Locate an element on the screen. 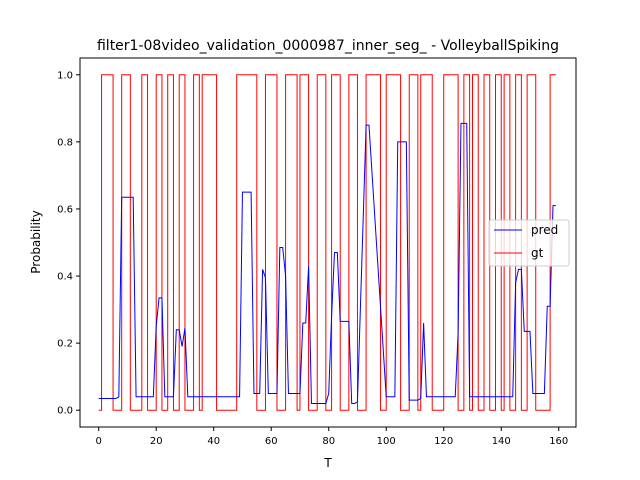 This screenshot has width=640, height=480. x-axis-ticks: 0 20 40 60 80 100 120 140 160 is located at coordinates (332, 437).